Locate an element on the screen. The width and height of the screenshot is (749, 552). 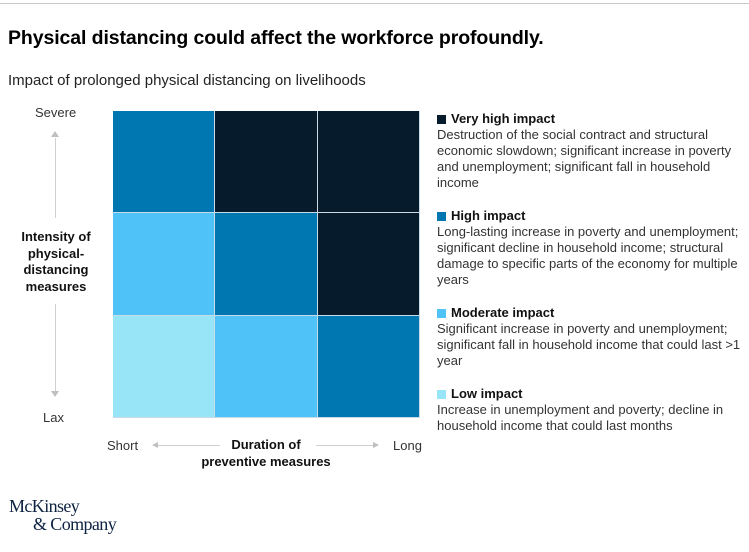
mckinsey-logo: McKinsey & Company is located at coordinates (63, 515).